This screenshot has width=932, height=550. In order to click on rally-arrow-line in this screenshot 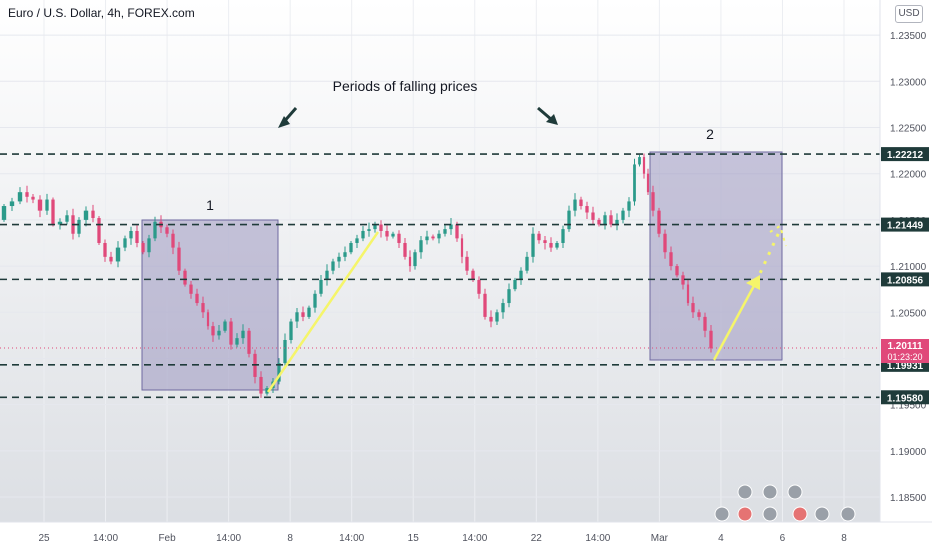, I will do `click(323, 312)`.